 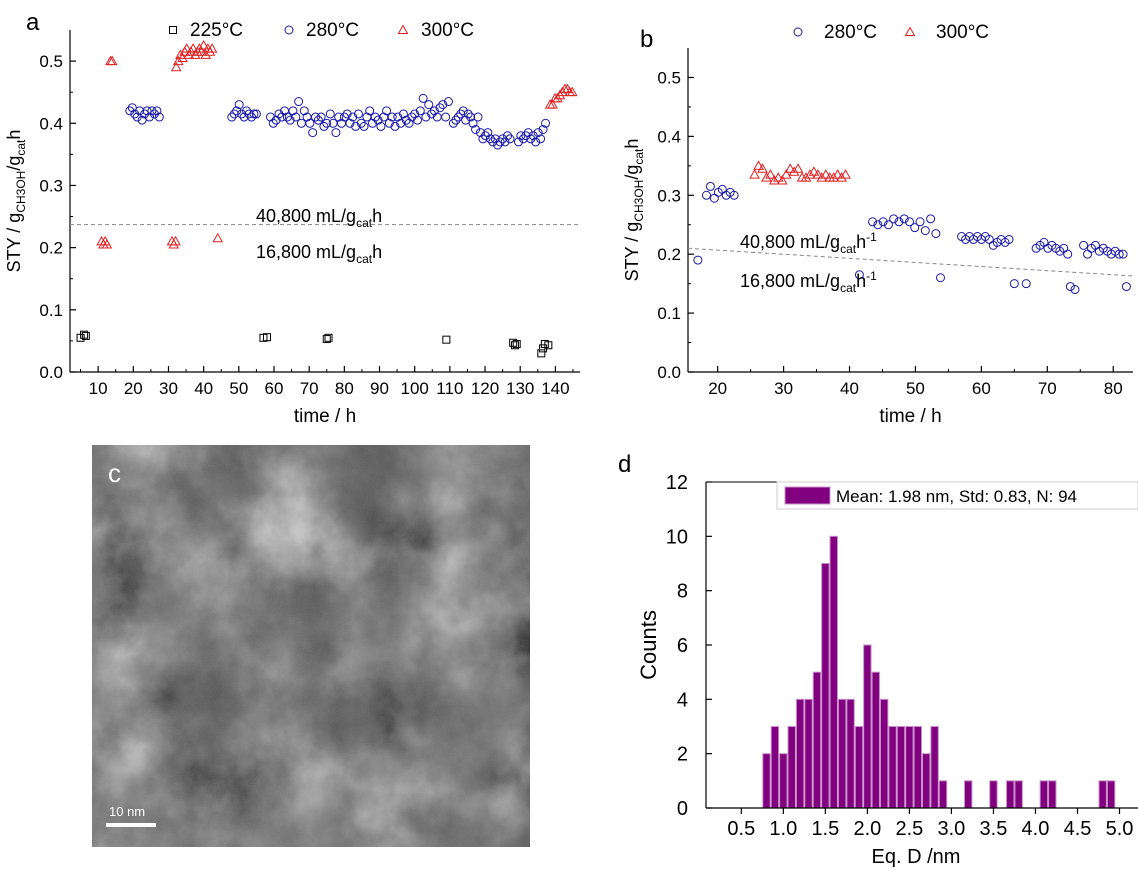 What do you see at coordinates (332, 30) in the screenshot?
I see `legend-label: 280°C` at bounding box center [332, 30].